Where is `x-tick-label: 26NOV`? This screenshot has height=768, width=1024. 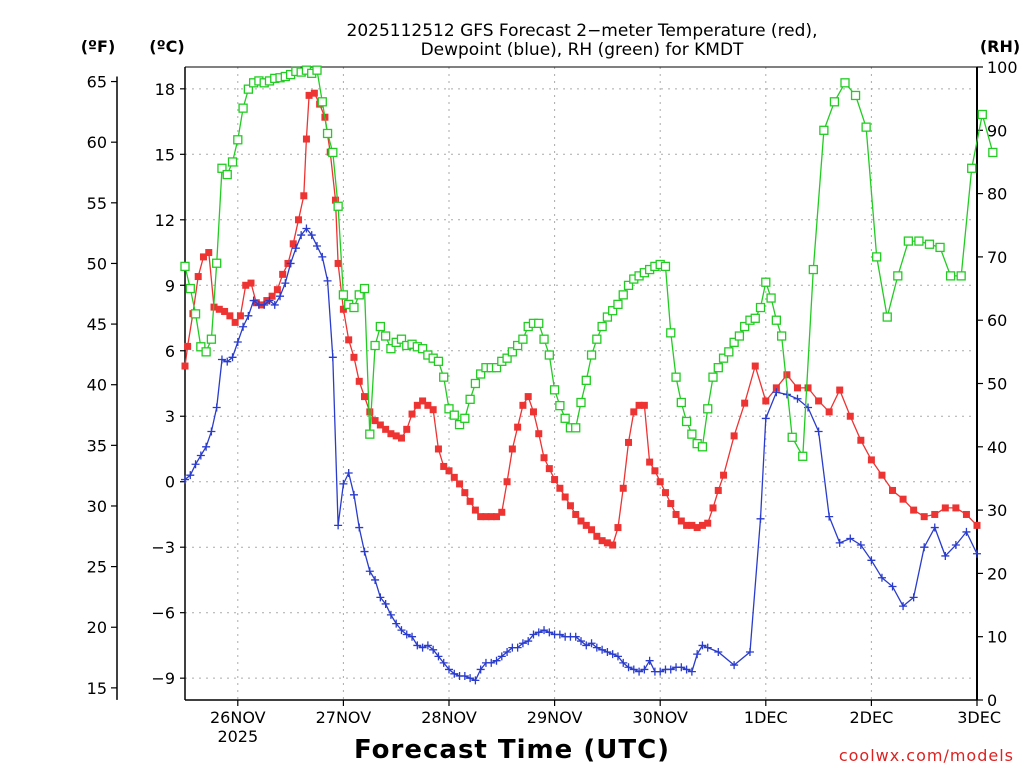
x-tick-label: 26NOV is located at coordinates (238, 717).